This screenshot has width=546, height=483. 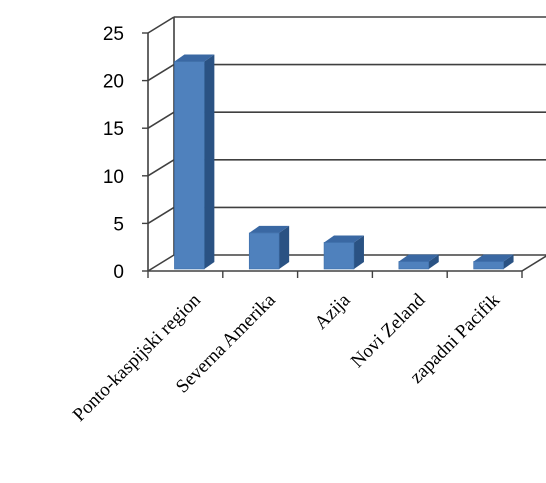 What do you see at coordinates (333, 311) in the screenshot?
I see `x-tick-label: Azija` at bounding box center [333, 311].